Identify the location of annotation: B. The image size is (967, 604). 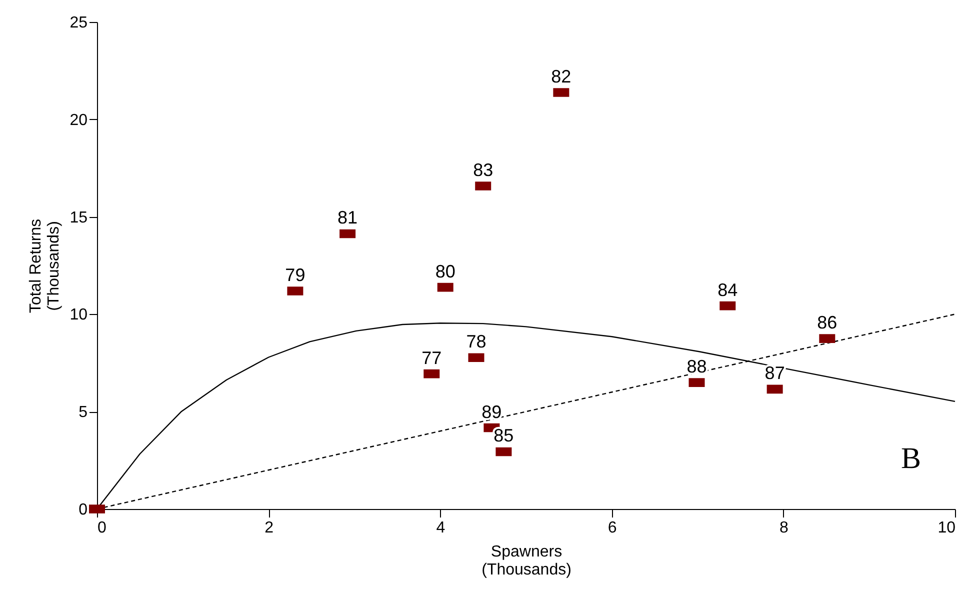
(911, 458).